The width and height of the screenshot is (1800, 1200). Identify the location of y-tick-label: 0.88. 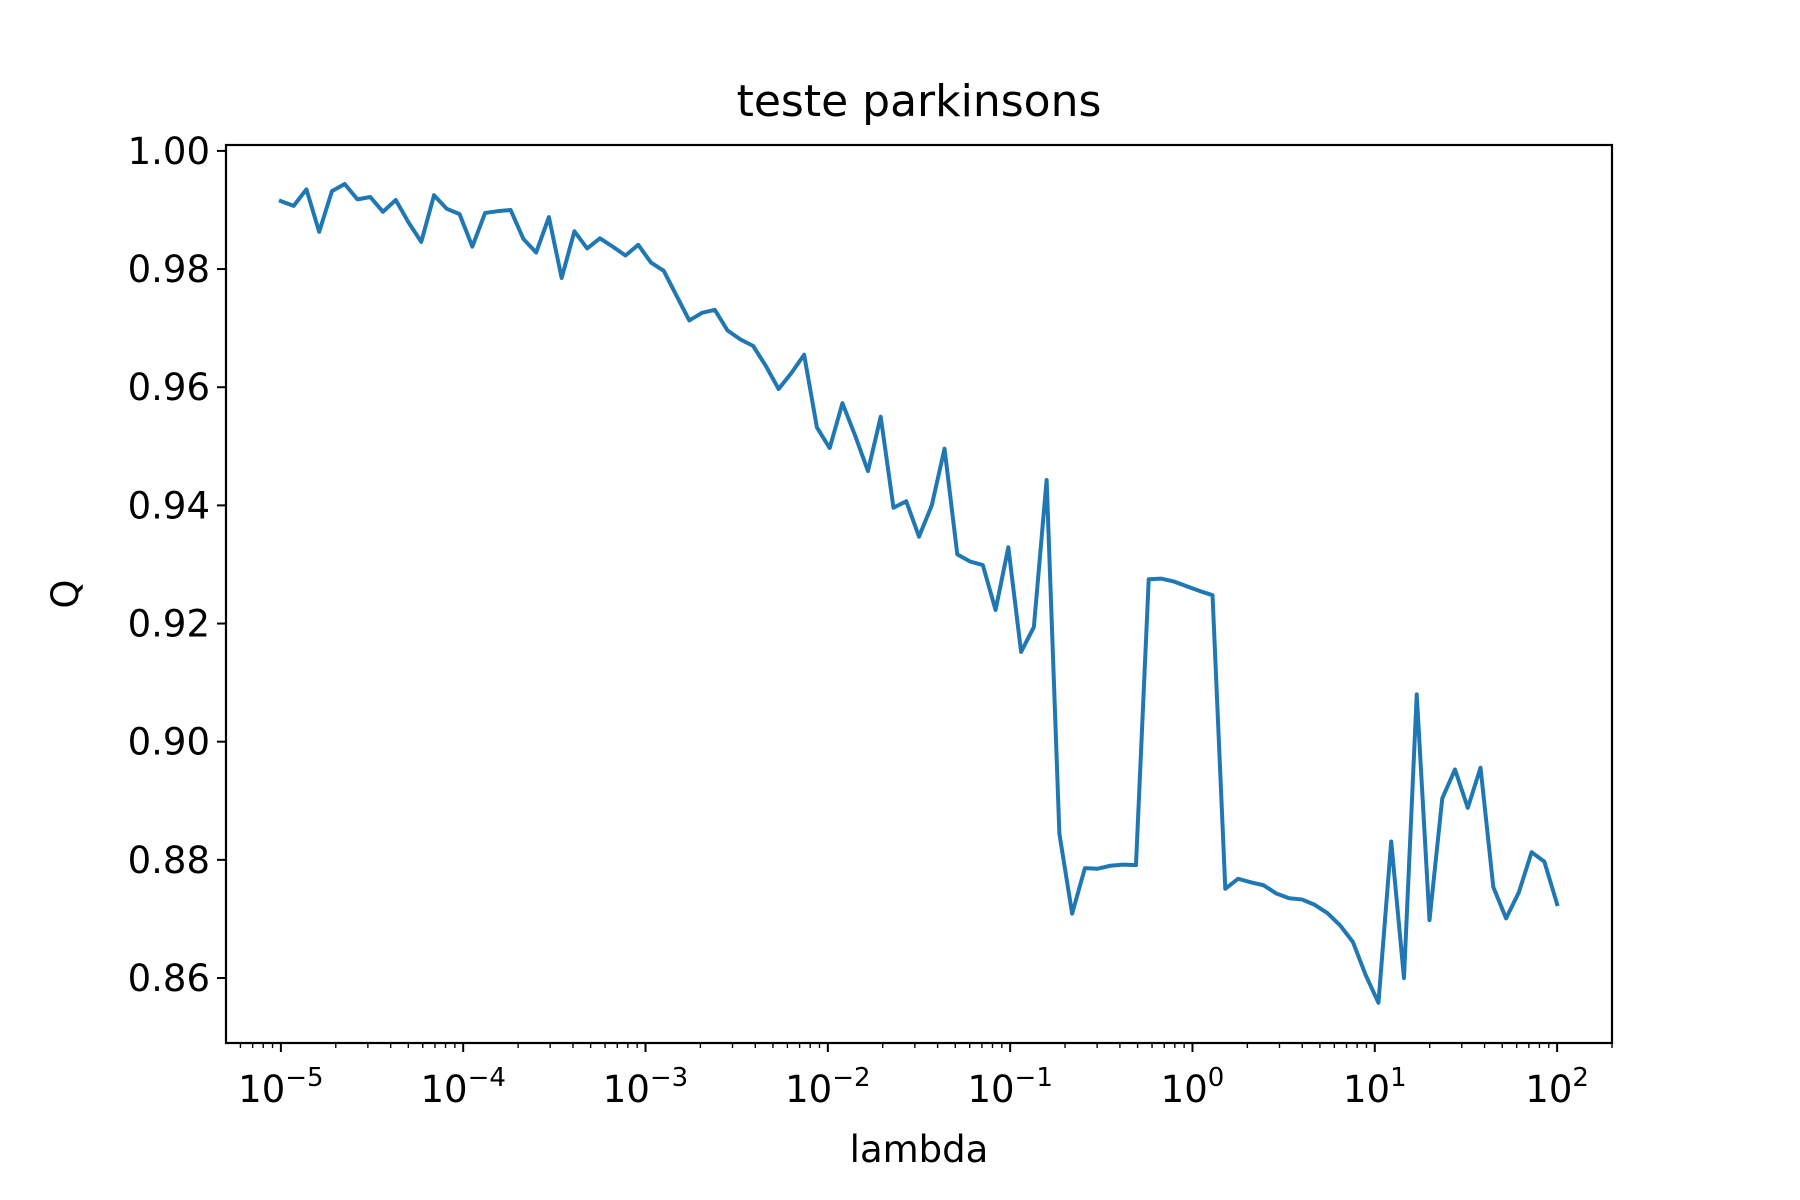
(169, 860).